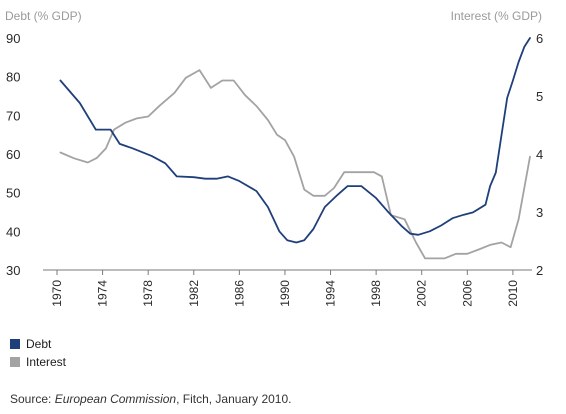 The image size is (566, 414). Describe the element at coordinates (13, 38) in the screenshot. I see `left-tick-label: 90` at that location.